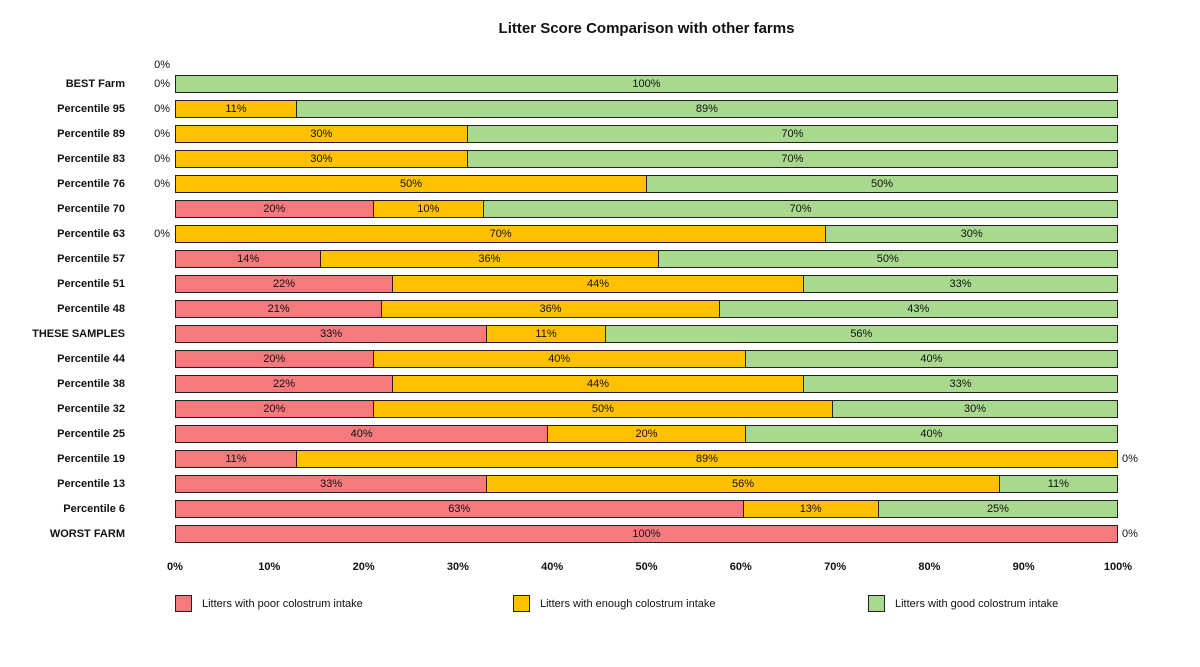 The image size is (1200, 667). I want to click on bar-track: 100%, so click(646, 83).